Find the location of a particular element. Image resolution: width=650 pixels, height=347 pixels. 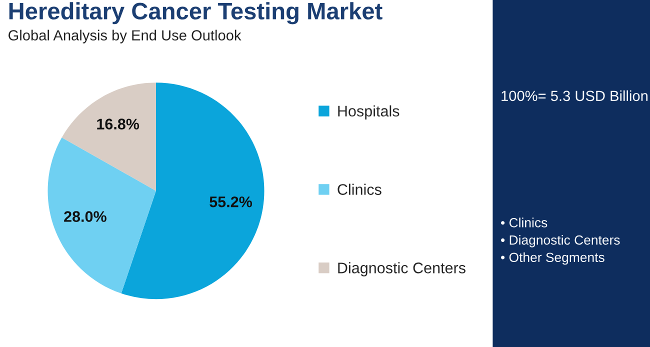

data-label: 55.2% is located at coordinates (231, 202).